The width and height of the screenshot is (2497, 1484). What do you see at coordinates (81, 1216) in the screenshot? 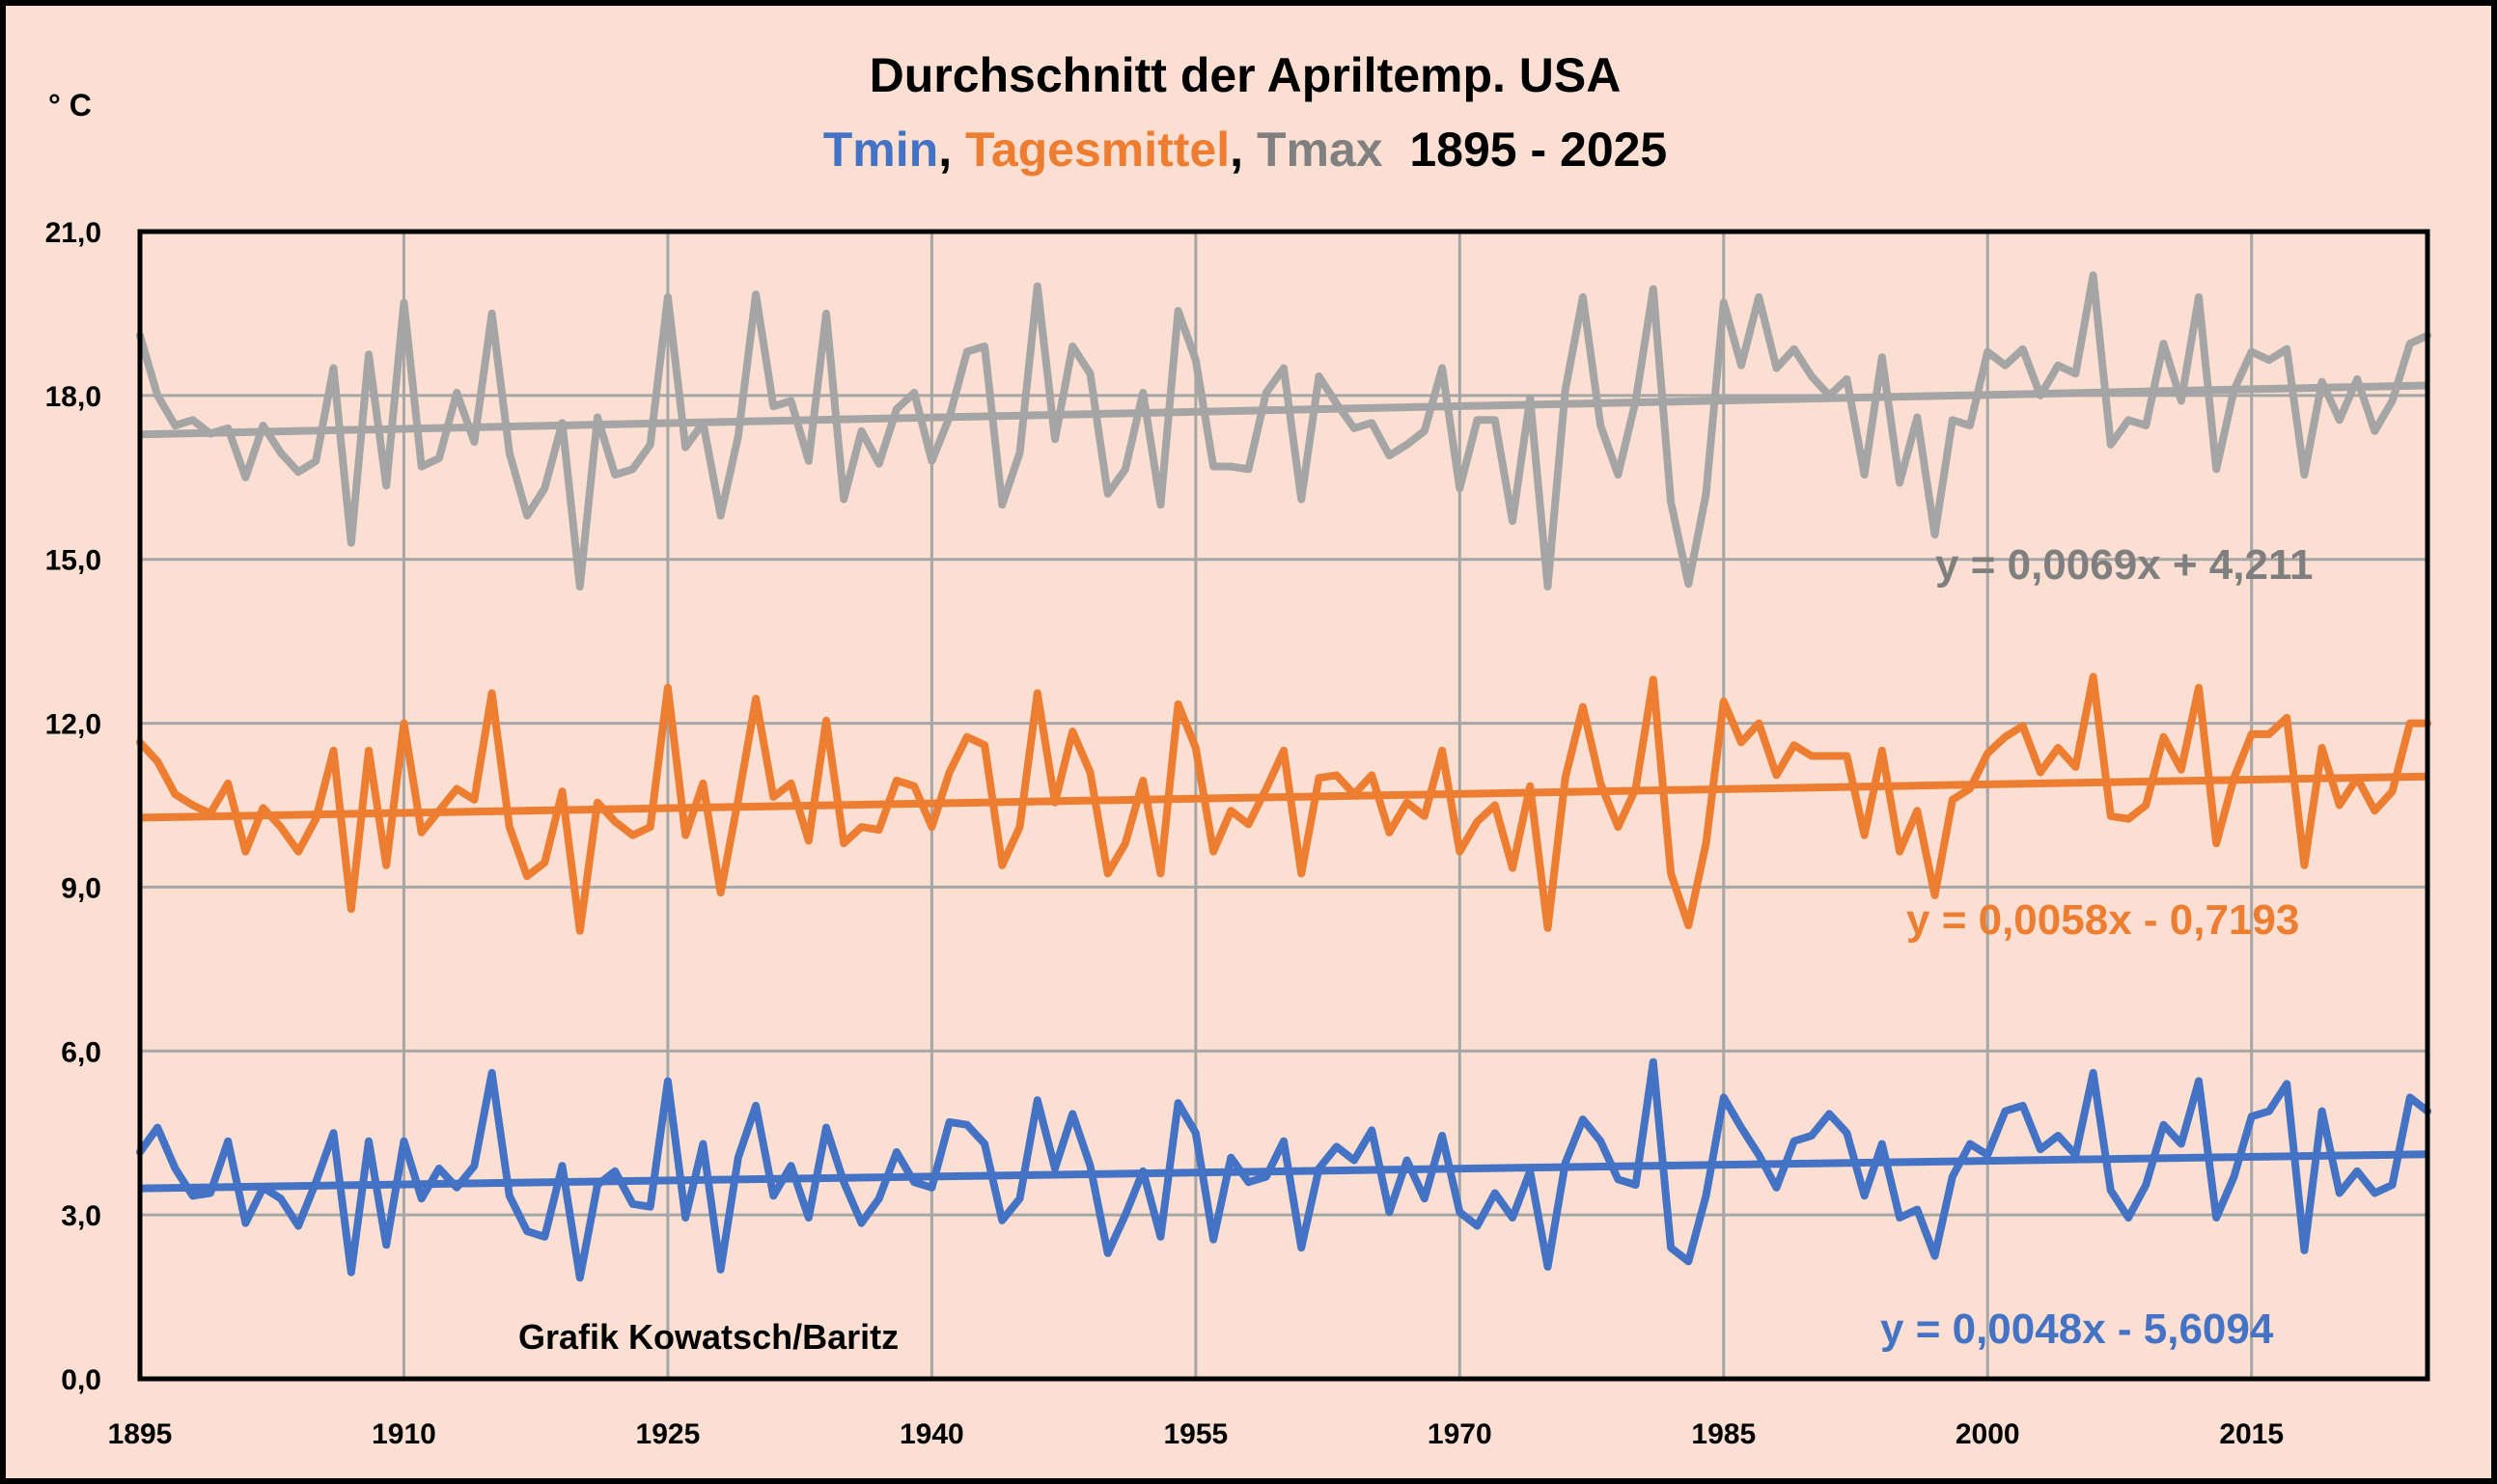
I see `y-tick-label: 3,0` at bounding box center [81, 1216].